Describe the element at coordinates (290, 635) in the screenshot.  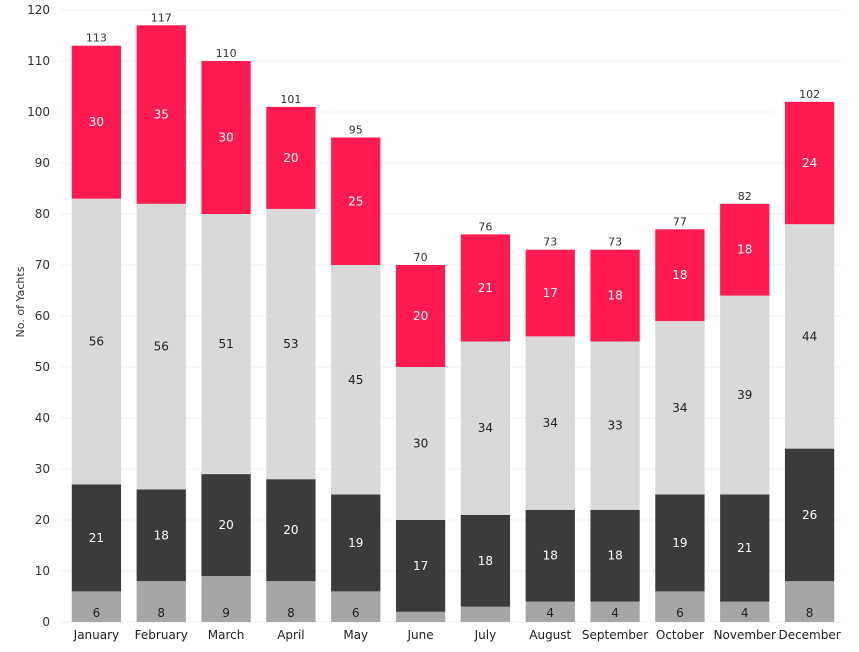
I see `x-tick-label: April` at that location.